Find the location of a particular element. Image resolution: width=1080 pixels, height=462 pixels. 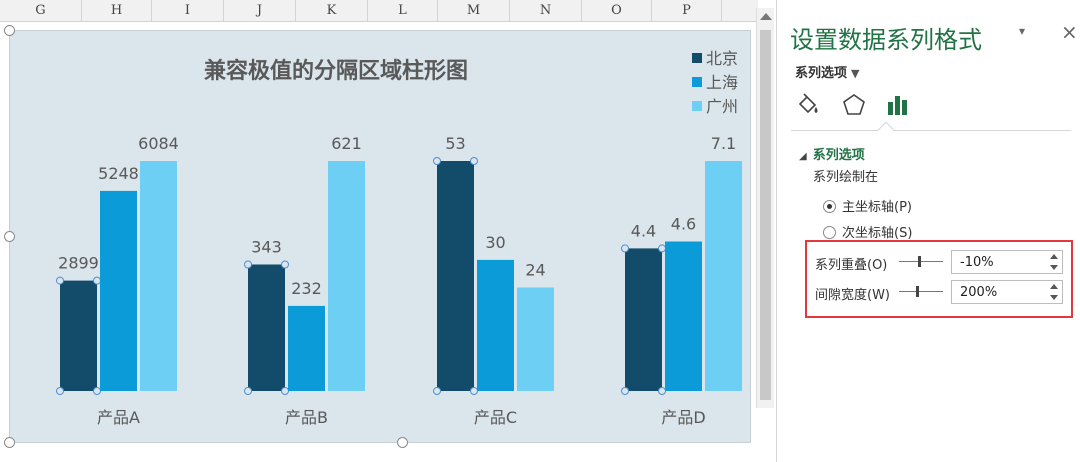

data-label: 24 is located at coordinates (535, 270).